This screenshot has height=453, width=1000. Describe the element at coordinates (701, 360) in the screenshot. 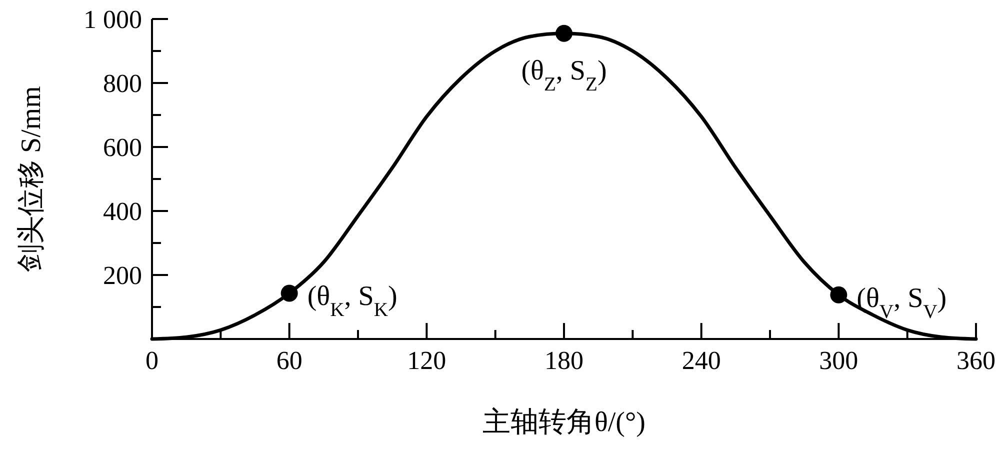

I see `x-tick-label: 240` at that location.